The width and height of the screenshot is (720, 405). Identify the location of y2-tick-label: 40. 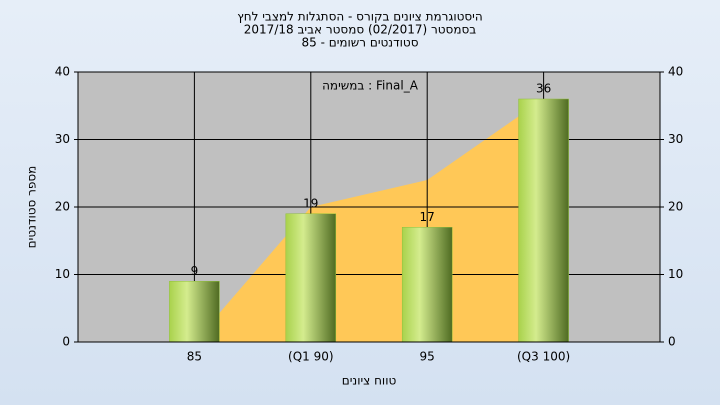
(675, 72).